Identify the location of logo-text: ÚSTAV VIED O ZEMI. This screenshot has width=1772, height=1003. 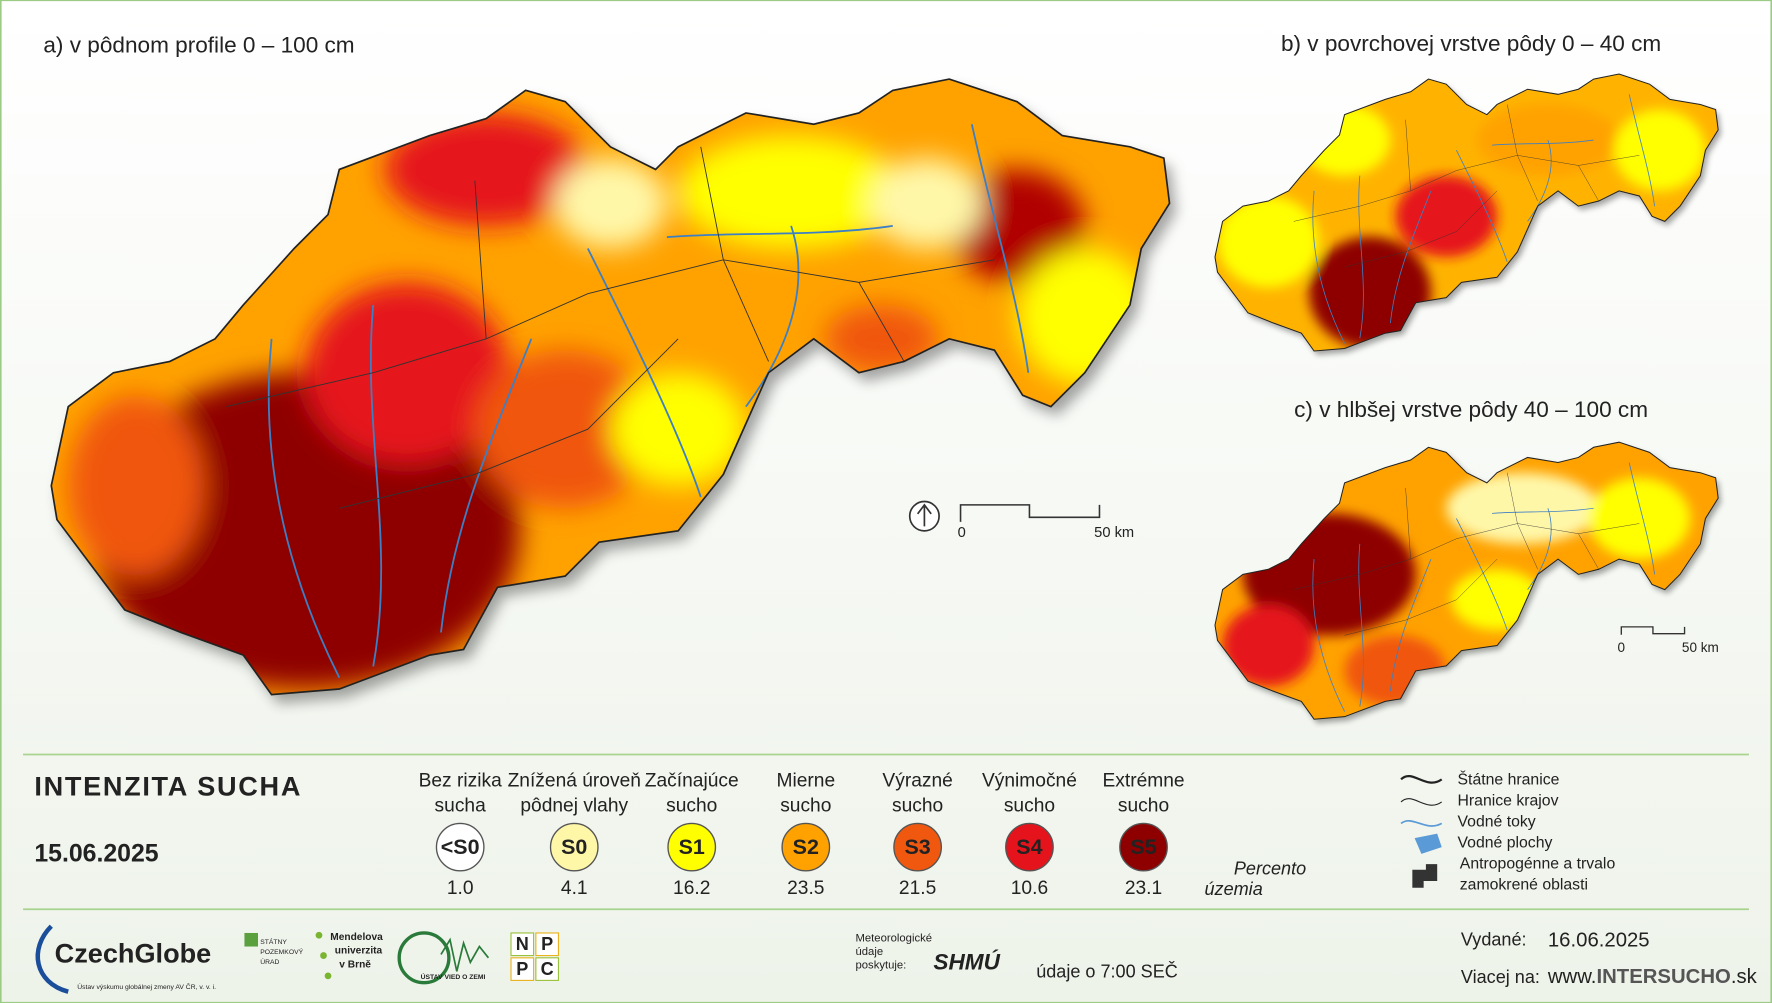
(453, 976).